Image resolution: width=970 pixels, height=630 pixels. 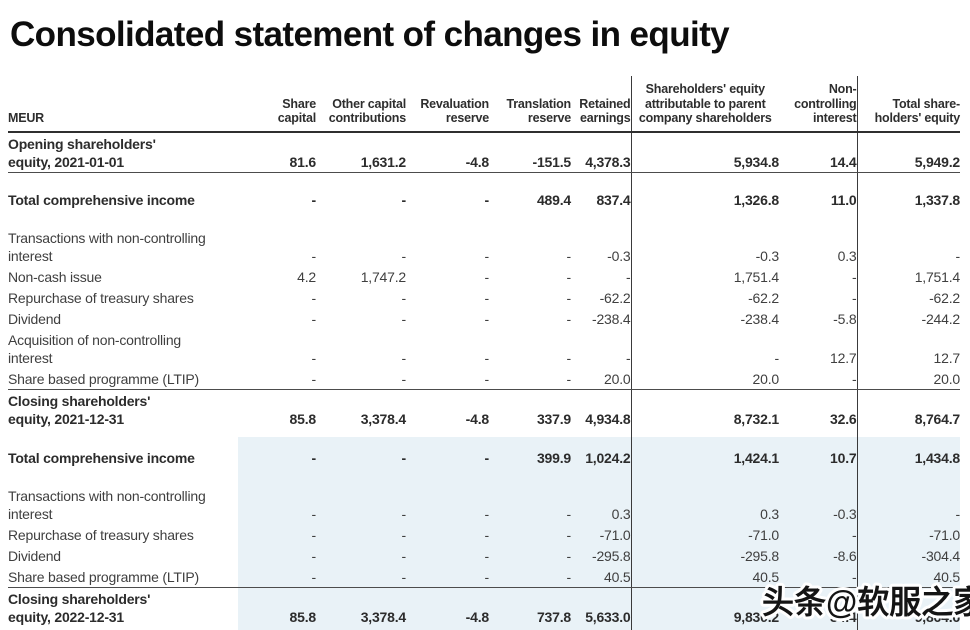 What do you see at coordinates (818, 555) in the screenshot?
I see `value-cell: -8.6` at bounding box center [818, 555].